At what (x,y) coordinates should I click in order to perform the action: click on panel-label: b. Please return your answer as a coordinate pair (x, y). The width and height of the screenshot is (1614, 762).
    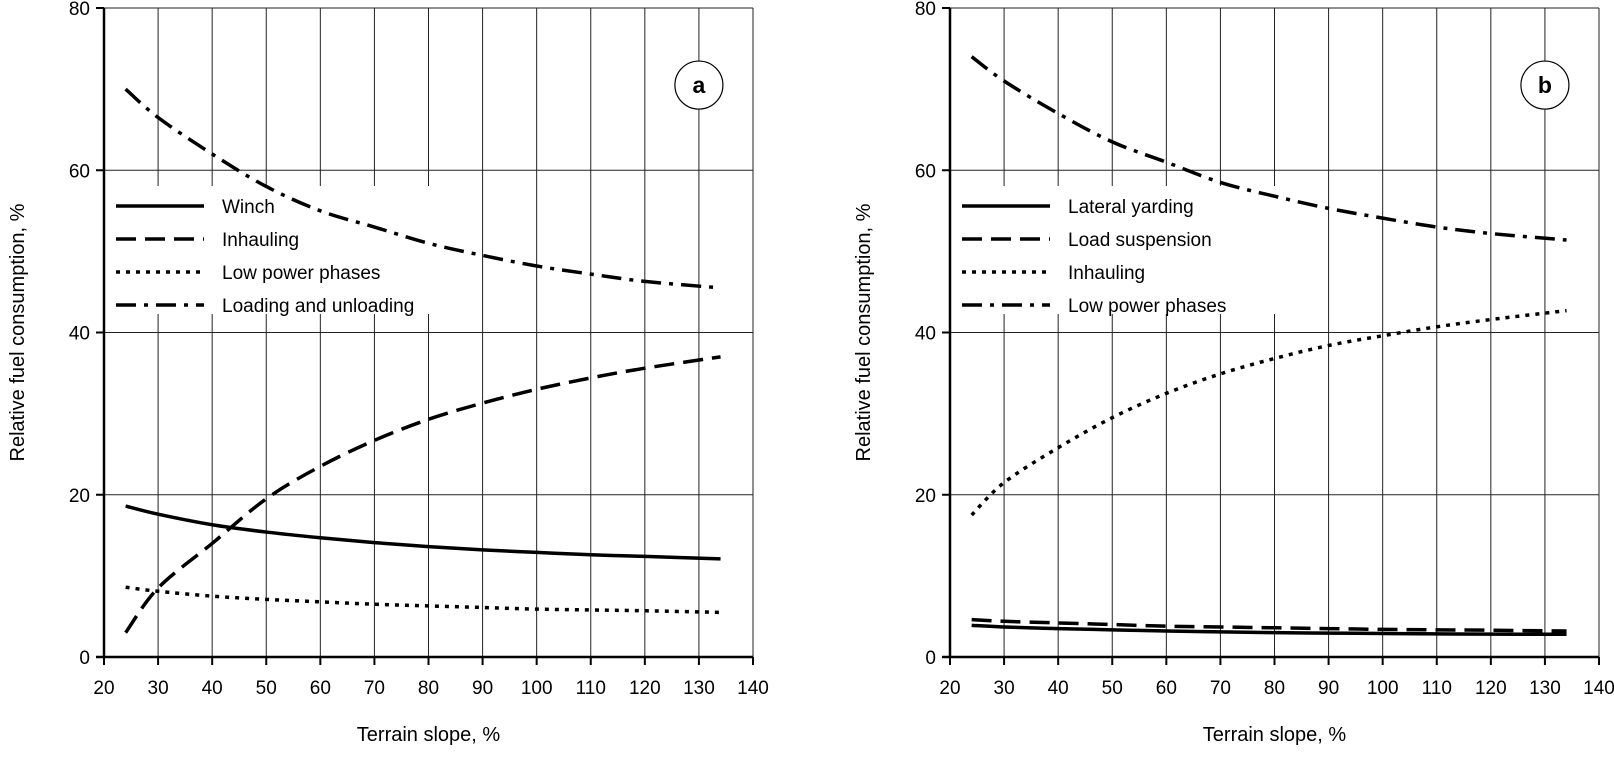
    Looking at the image, I should click on (1545, 85).